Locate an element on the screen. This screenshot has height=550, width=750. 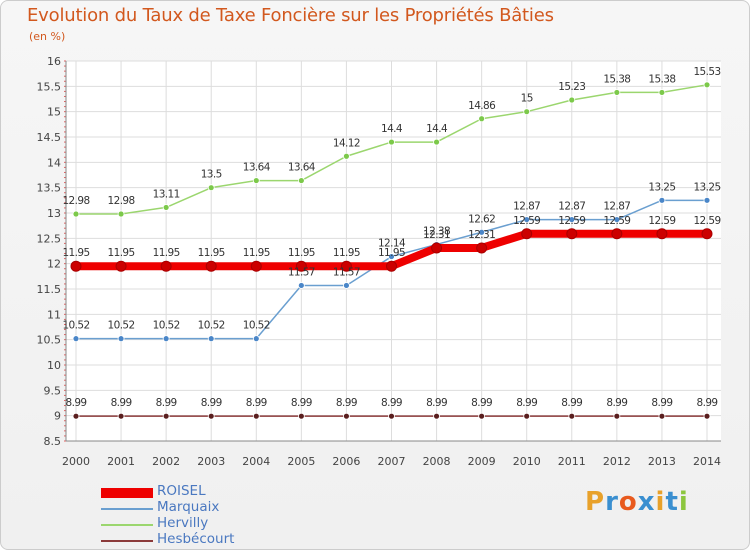
x-tick-label: 2013 is located at coordinates (662, 461).